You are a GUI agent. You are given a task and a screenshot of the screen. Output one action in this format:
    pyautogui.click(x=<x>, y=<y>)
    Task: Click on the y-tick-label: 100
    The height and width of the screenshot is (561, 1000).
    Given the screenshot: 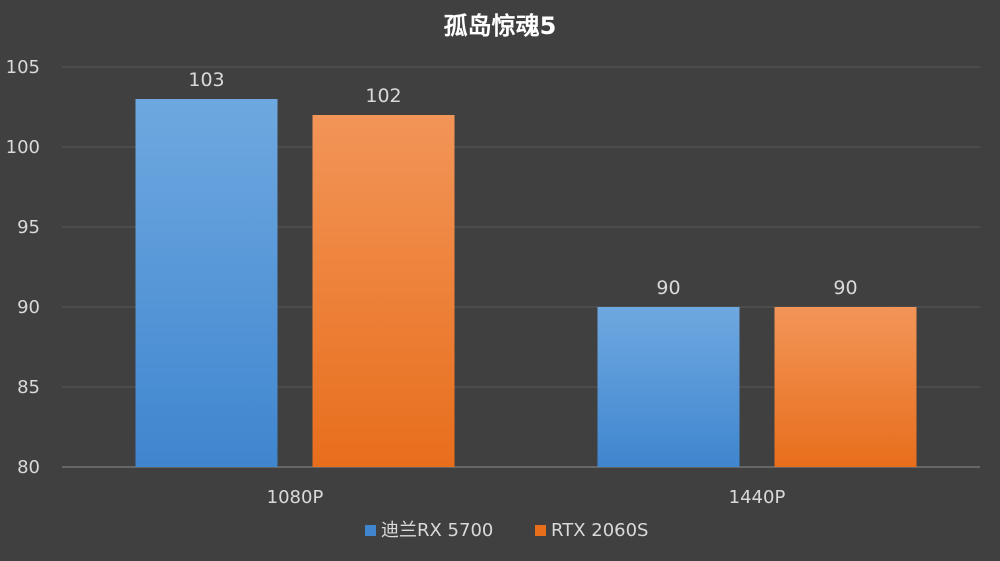 What is the action you would take?
    pyautogui.click(x=23, y=147)
    